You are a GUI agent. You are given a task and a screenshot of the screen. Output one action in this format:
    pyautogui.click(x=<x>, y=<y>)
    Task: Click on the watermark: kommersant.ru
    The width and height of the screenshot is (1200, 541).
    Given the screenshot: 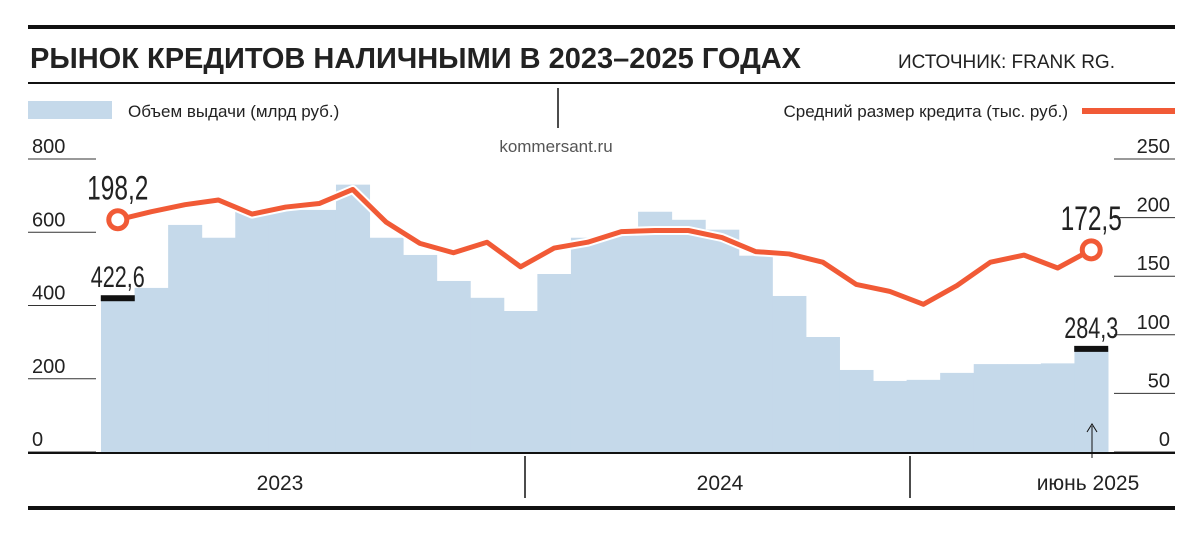 What is the action you would take?
    pyautogui.click(x=555, y=146)
    